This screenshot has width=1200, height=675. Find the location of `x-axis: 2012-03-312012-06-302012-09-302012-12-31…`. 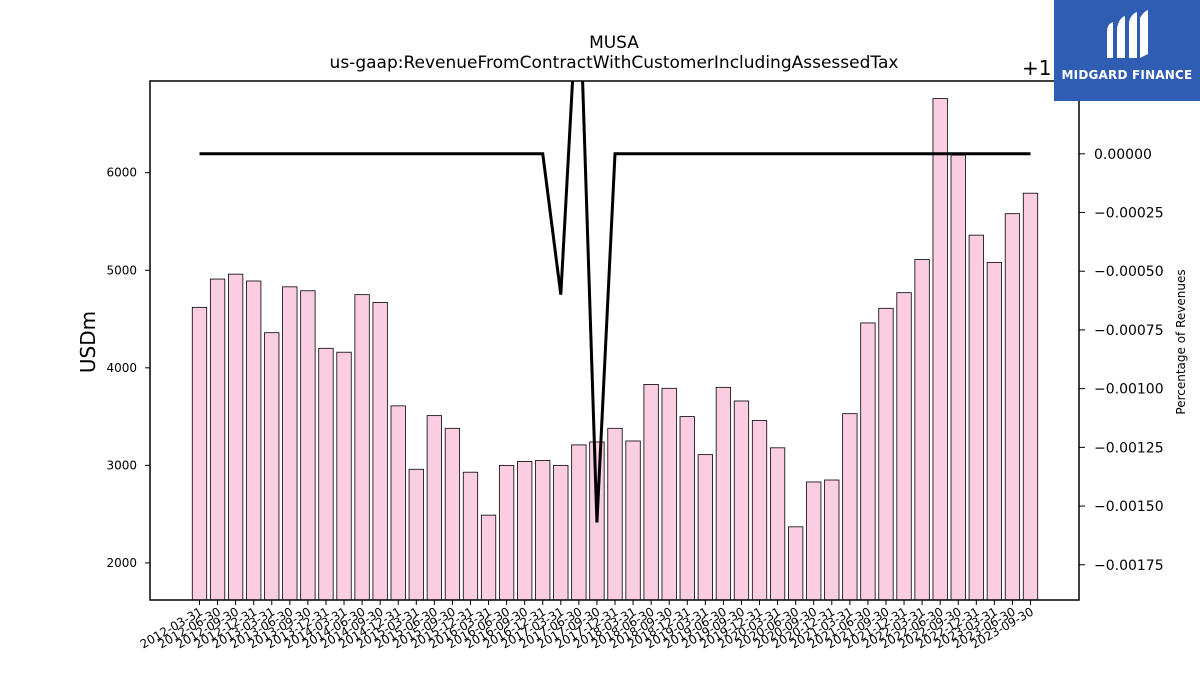

x-axis: 2012-03-312012-06-302012-09-302012-12-31… is located at coordinates (587, 625).